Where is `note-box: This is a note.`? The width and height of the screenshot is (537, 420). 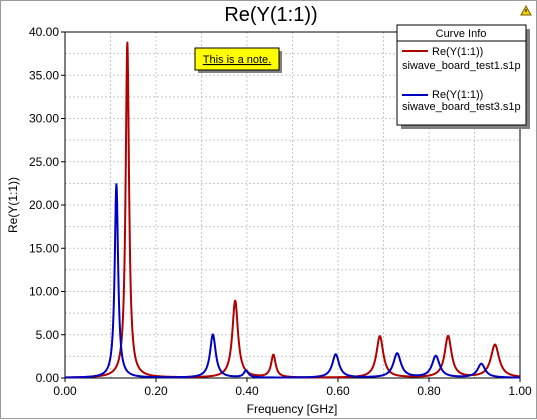 note-box: This is a note. is located at coordinates (238, 60).